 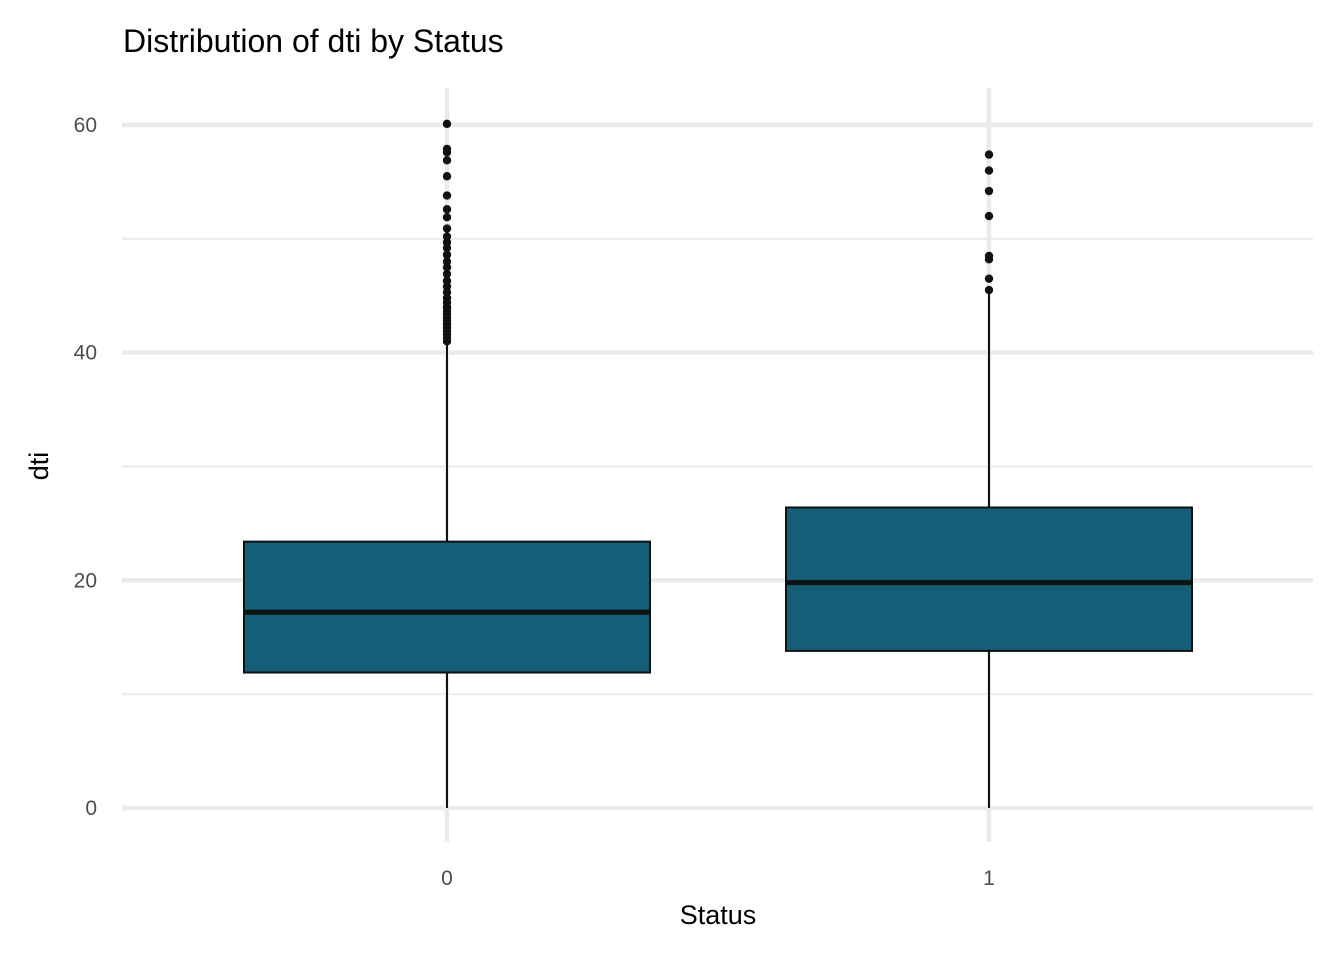 I want to click on chart-title: Distribution of dti by Status, so click(x=313, y=41).